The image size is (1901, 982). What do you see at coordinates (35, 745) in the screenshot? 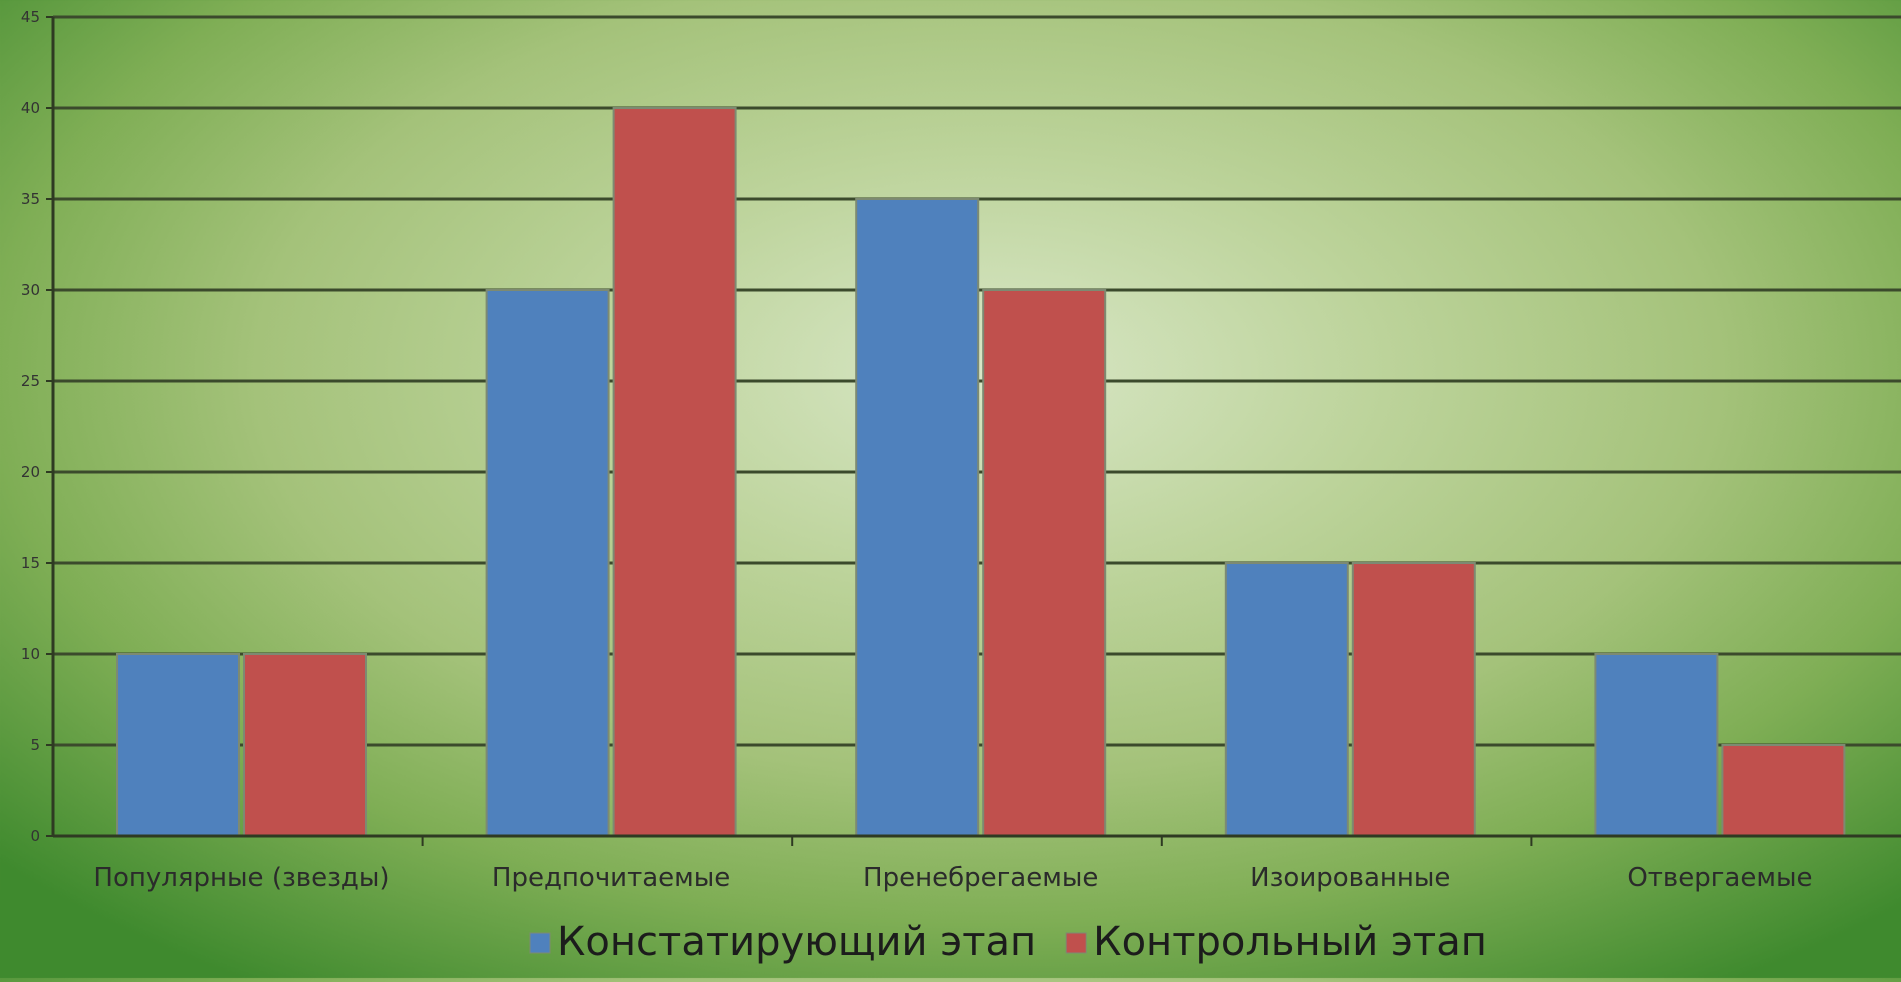
I see `y-tick-label: 5` at bounding box center [35, 745].